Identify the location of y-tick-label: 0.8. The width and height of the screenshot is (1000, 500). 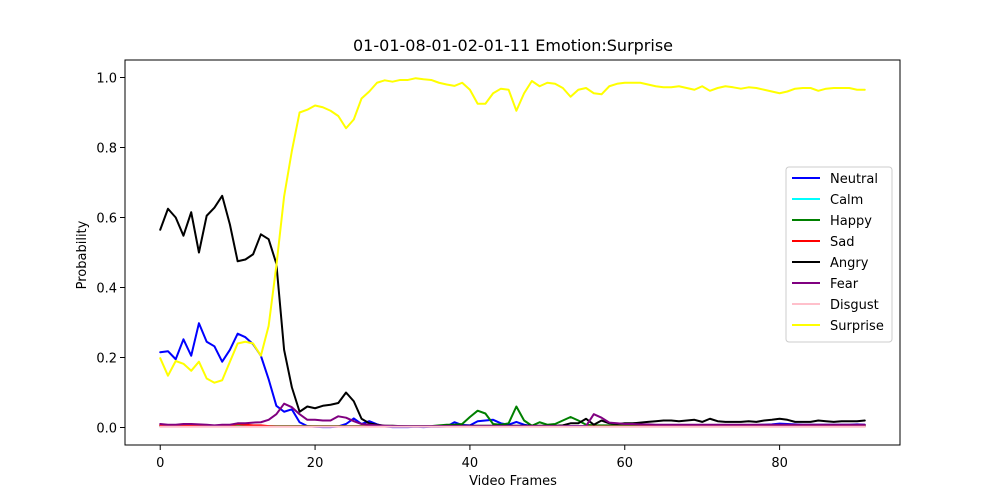
(106, 149).